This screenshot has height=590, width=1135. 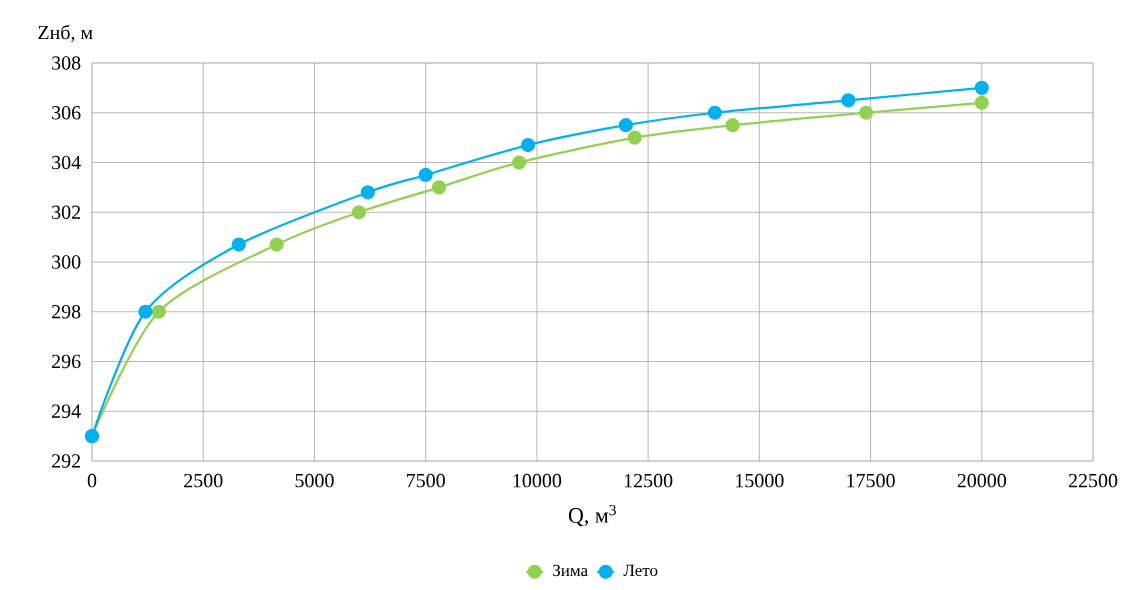 I want to click on x-tick-label: 22500, so click(x=1093, y=480).